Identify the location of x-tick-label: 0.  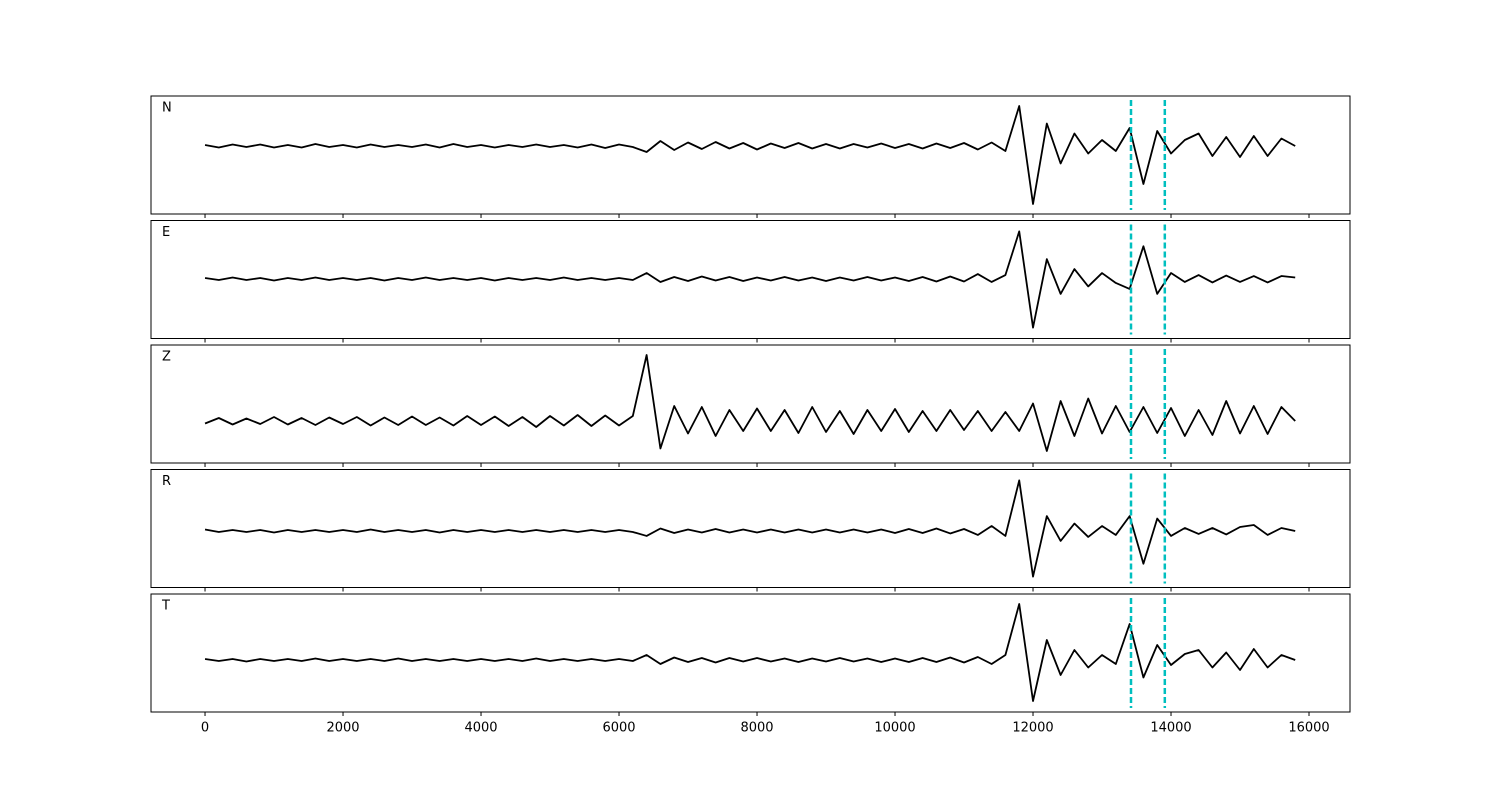
(205, 728).